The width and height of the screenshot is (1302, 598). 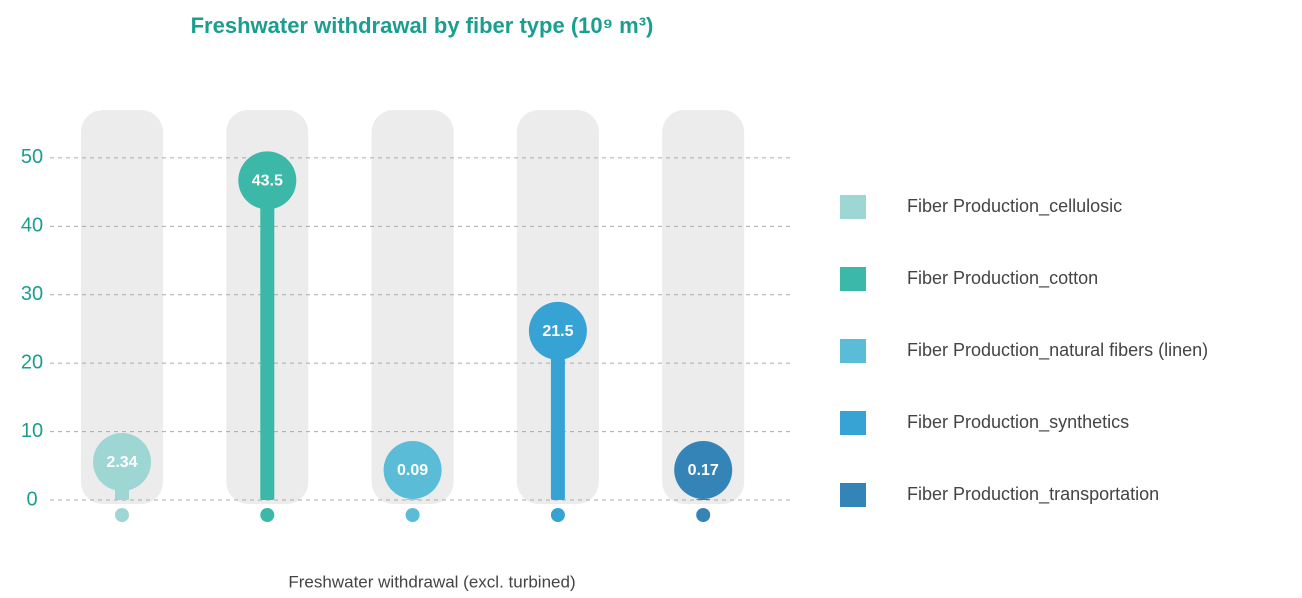 What do you see at coordinates (32, 294) in the screenshot?
I see `y-tick-label: 30` at bounding box center [32, 294].